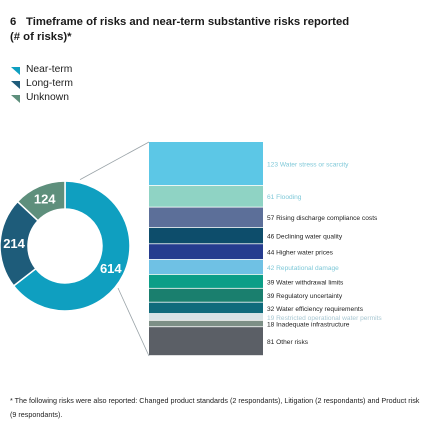  What do you see at coordinates (305, 296) in the screenshot?
I see `bar-segment-label: 39 Regulatory uncertainty` at bounding box center [305, 296].